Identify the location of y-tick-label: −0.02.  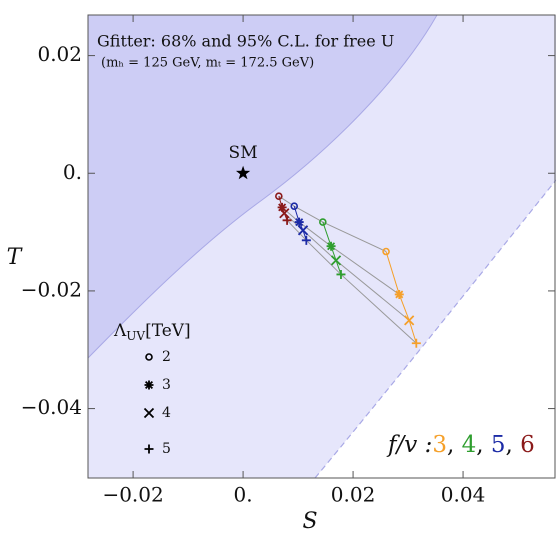
(51, 289).